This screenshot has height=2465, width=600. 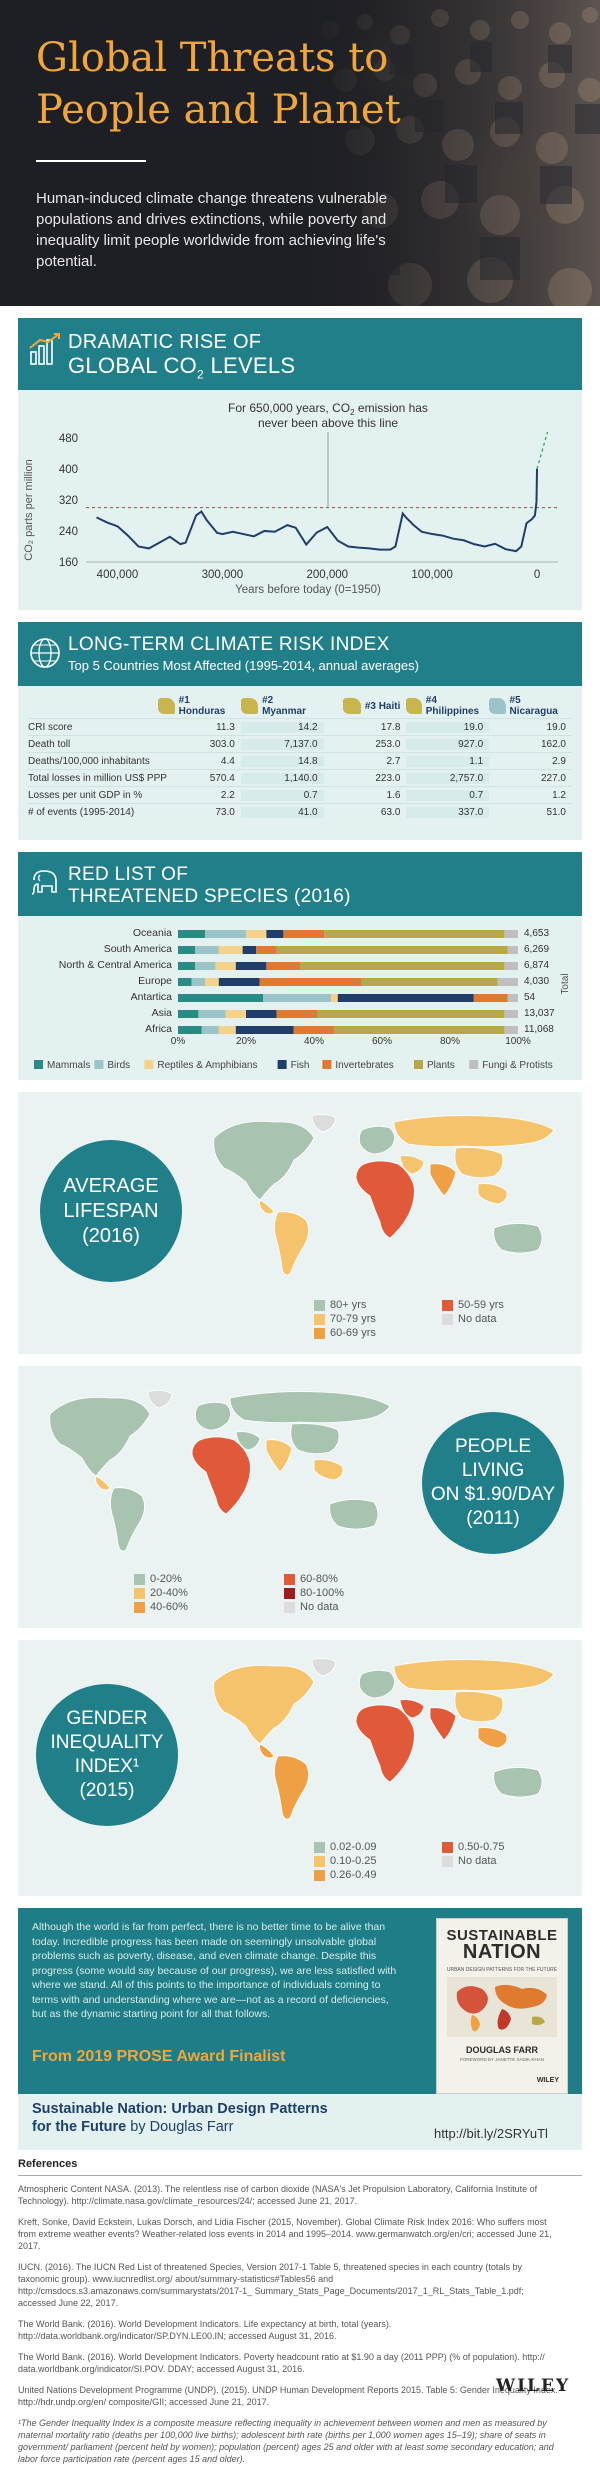 I want to click on gender-circle: GENDER INEQUALITY INDEX¹ (2015), so click(x=107, y=1755).